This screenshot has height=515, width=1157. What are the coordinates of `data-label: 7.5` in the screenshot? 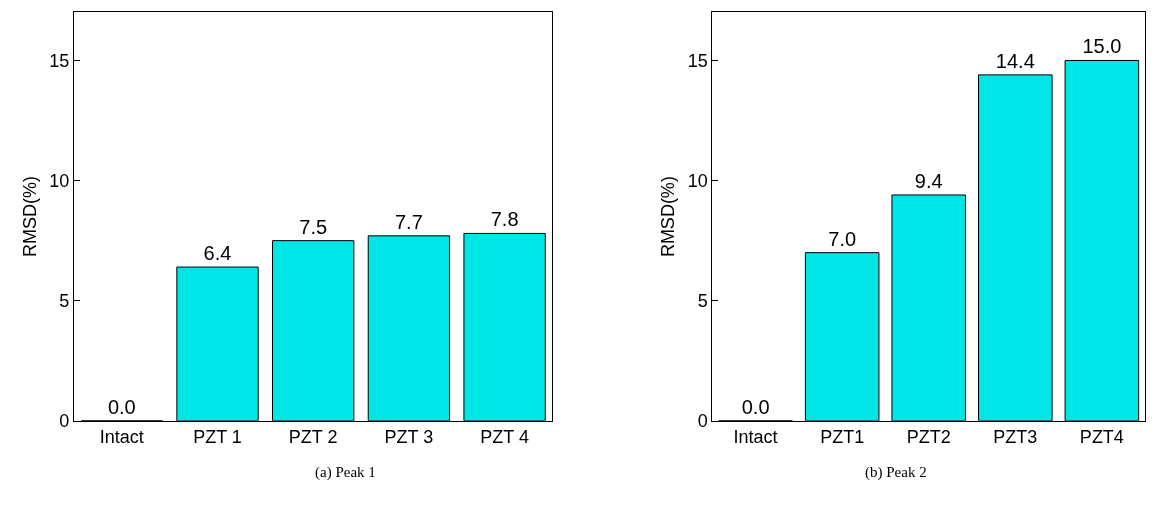 It's located at (313, 226).